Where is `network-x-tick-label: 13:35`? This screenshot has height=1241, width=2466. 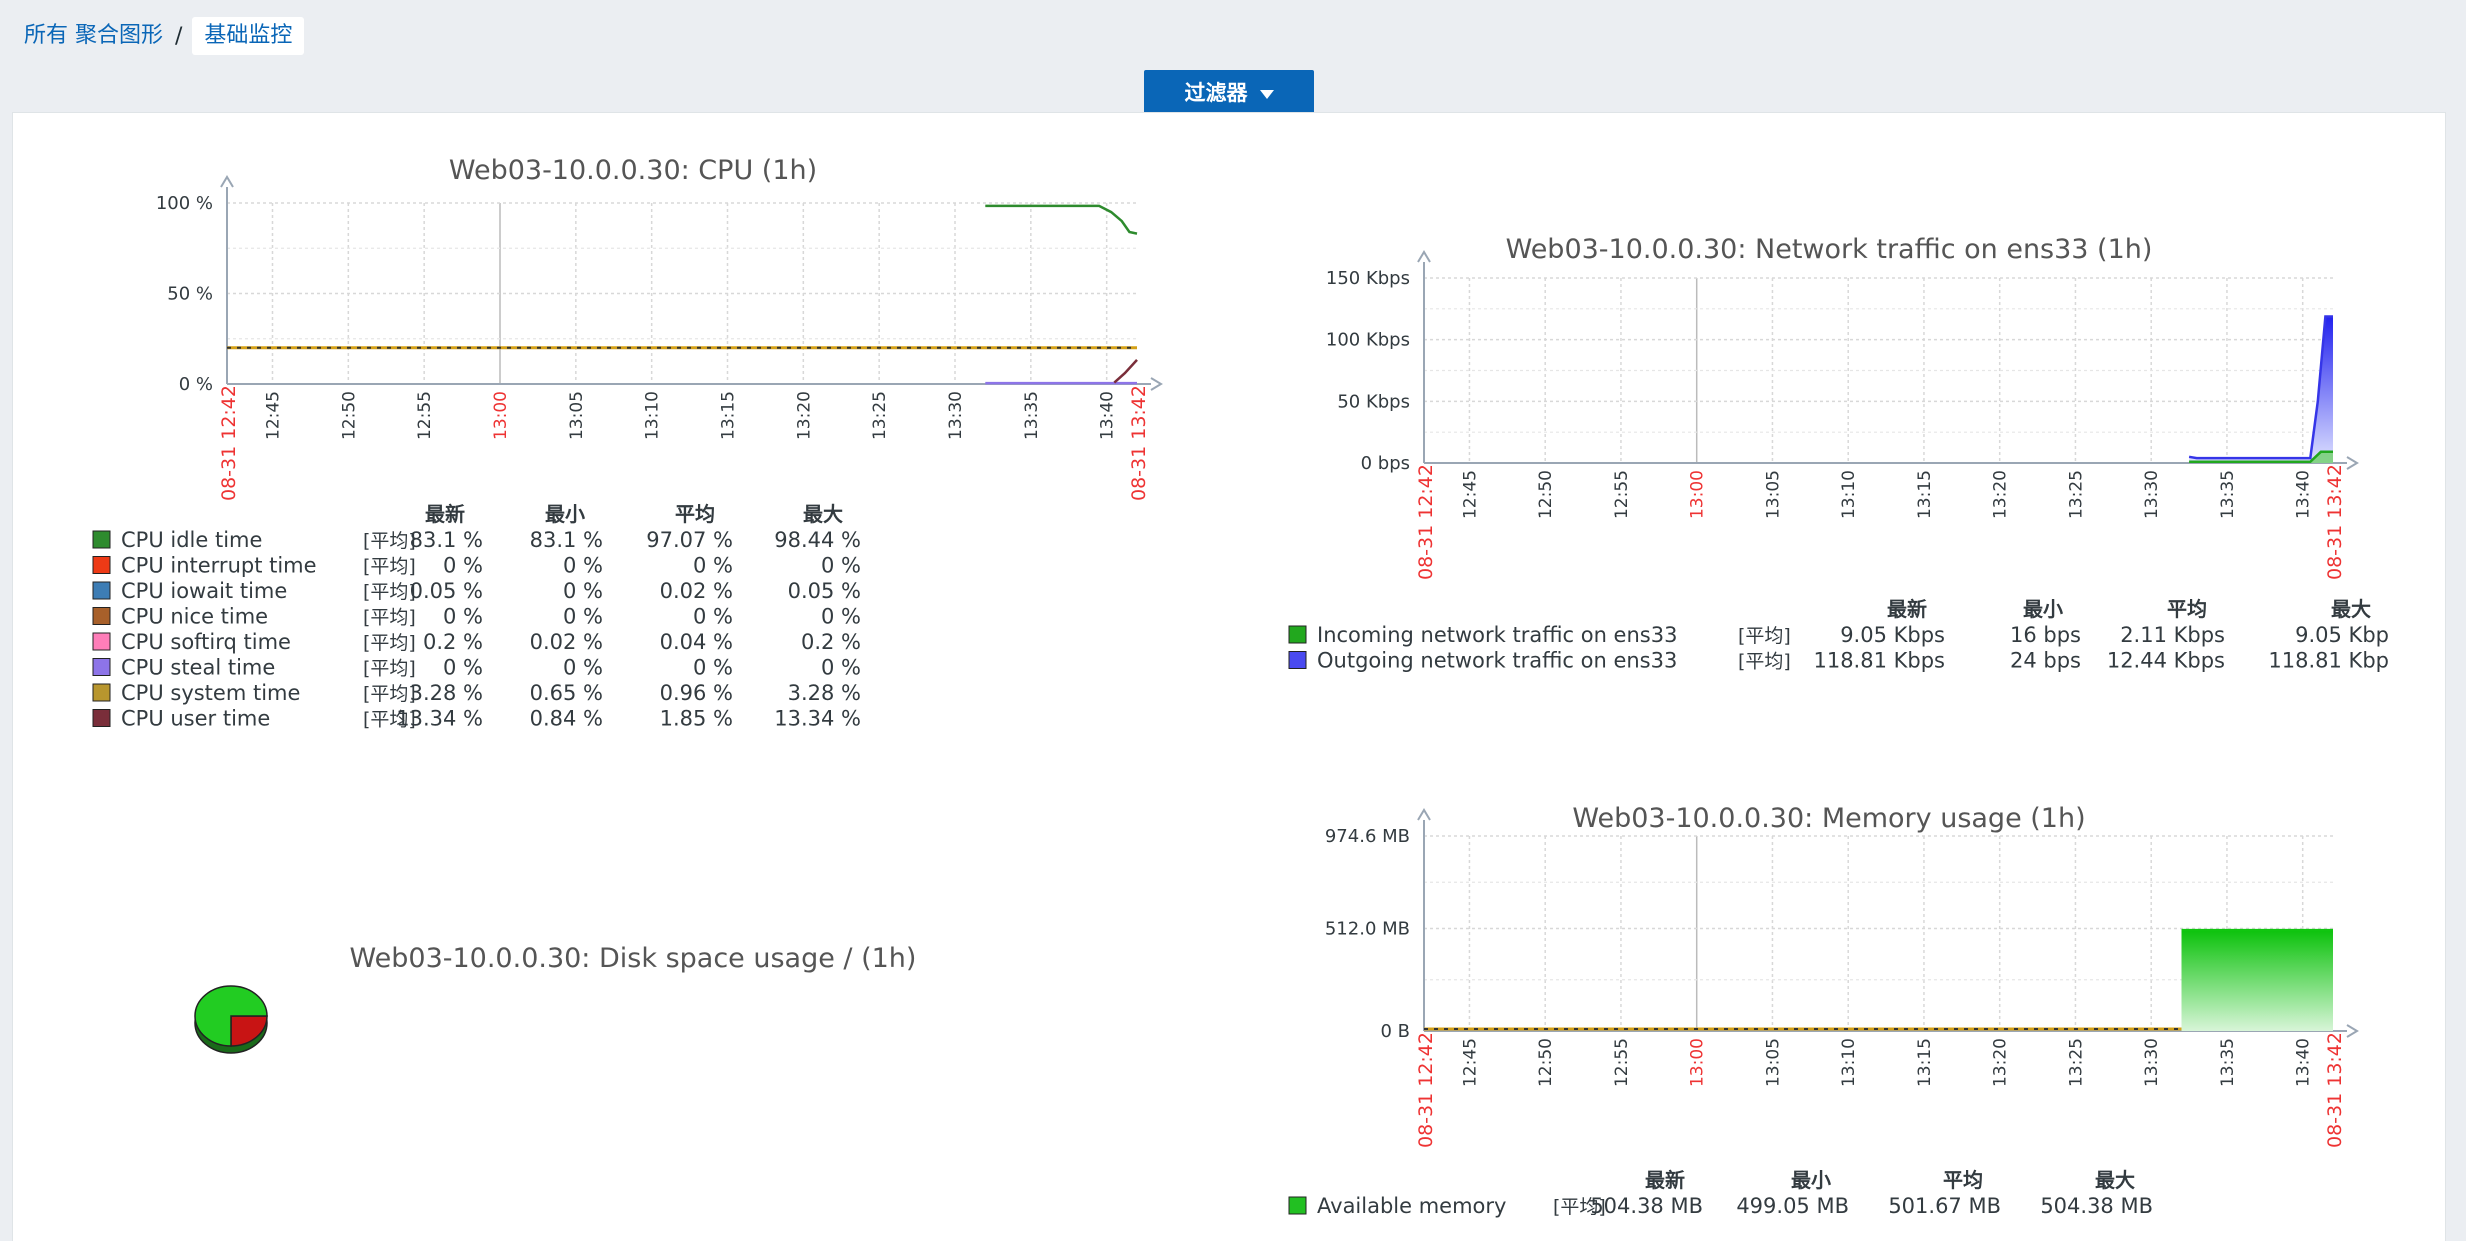 network-x-tick-label: 13:35 is located at coordinates (2228, 494).